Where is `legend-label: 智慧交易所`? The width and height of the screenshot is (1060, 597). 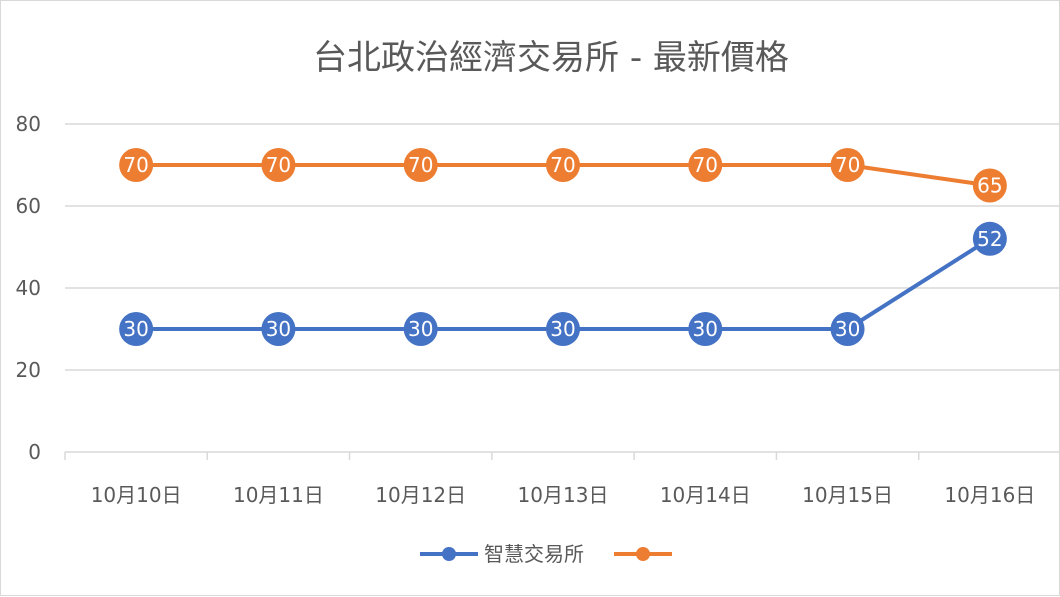 legend-label: 智慧交易所 is located at coordinates (534, 554).